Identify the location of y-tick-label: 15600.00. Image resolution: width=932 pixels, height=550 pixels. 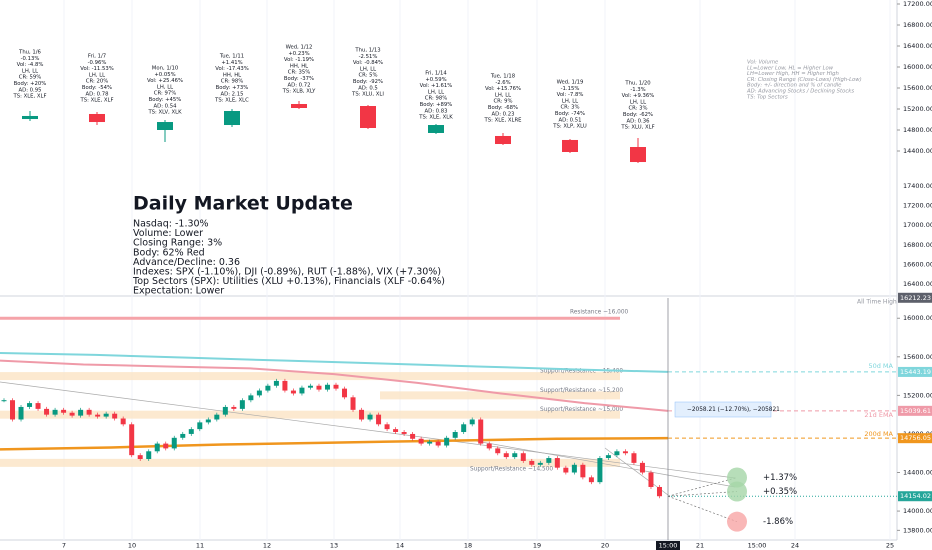
(917, 357).